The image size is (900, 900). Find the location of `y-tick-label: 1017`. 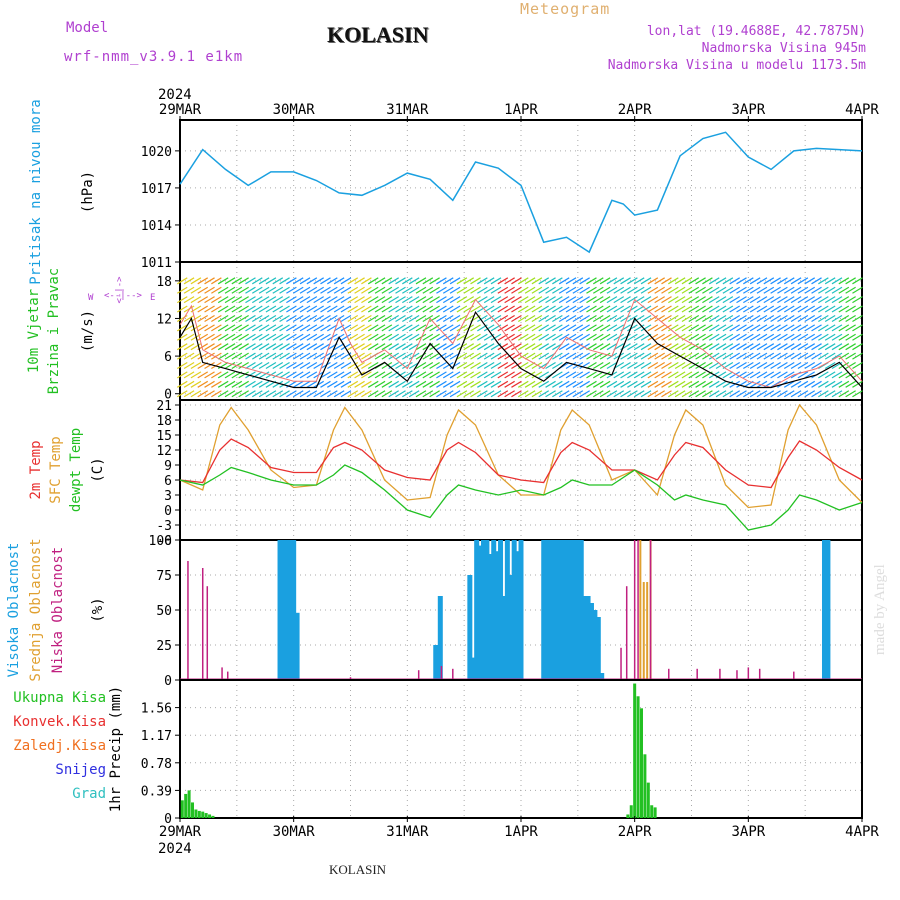

y-tick-label: 1017 is located at coordinates (156, 189).